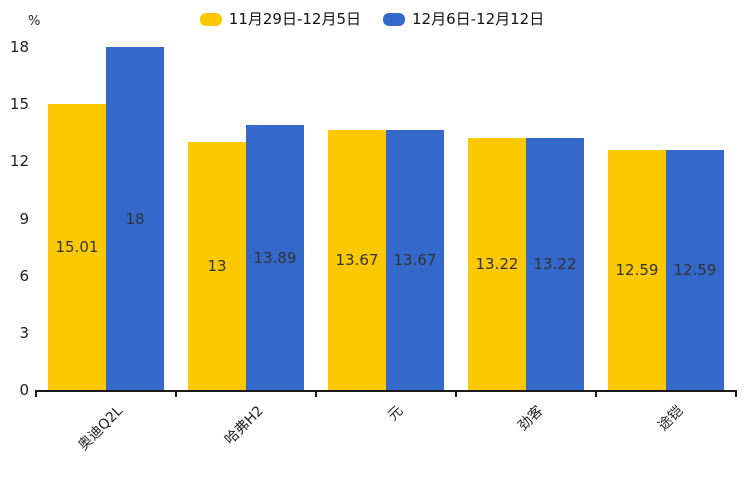  I want to click on y-tick-label: 15, so click(19, 104).